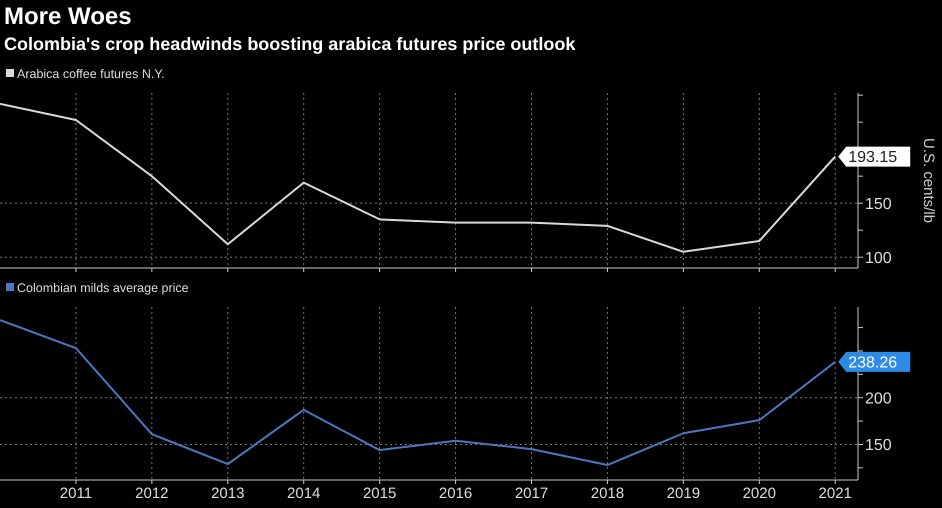  What do you see at coordinates (878, 258) in the screenshot?
I see `y-tick-label: 100` at bounding box center [878, 258].